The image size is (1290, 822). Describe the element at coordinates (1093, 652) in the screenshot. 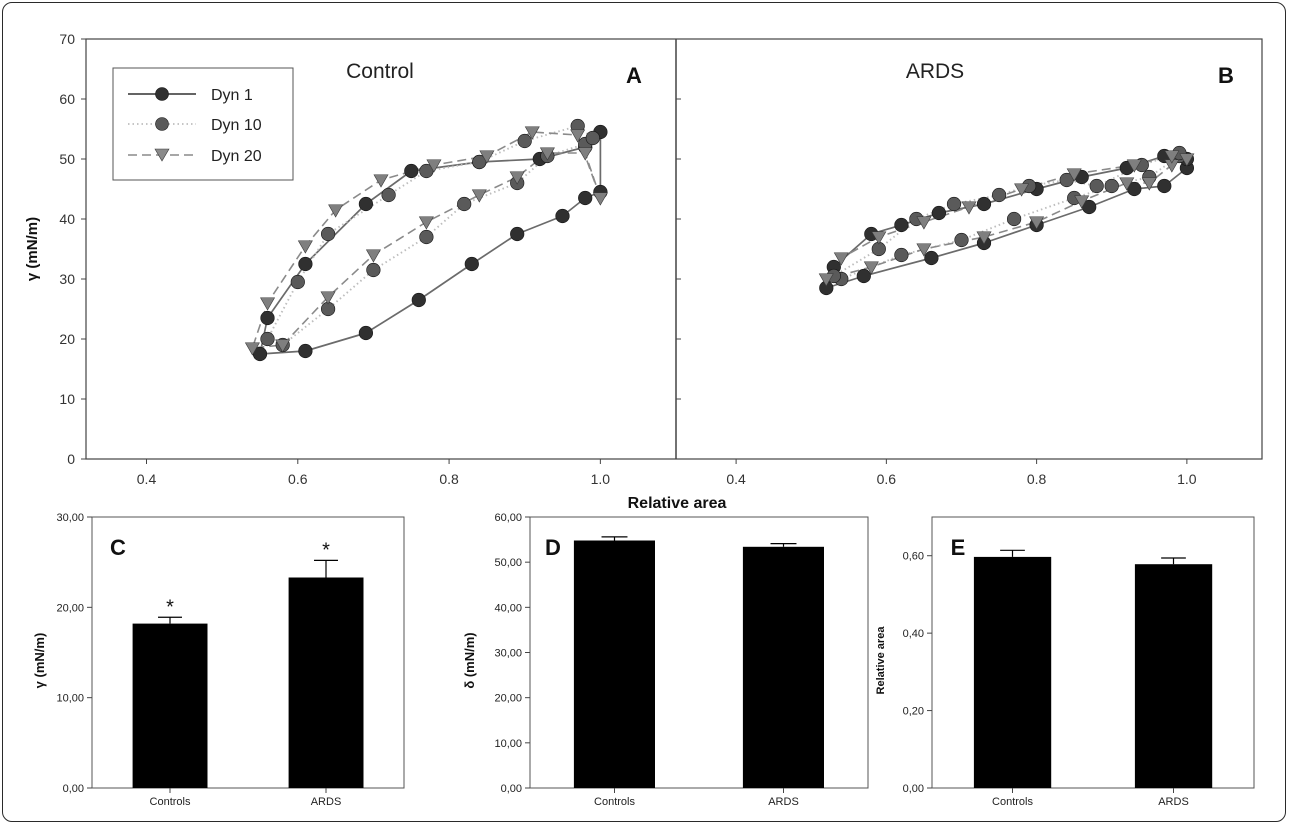

I see `panel-e-frame` at that location.